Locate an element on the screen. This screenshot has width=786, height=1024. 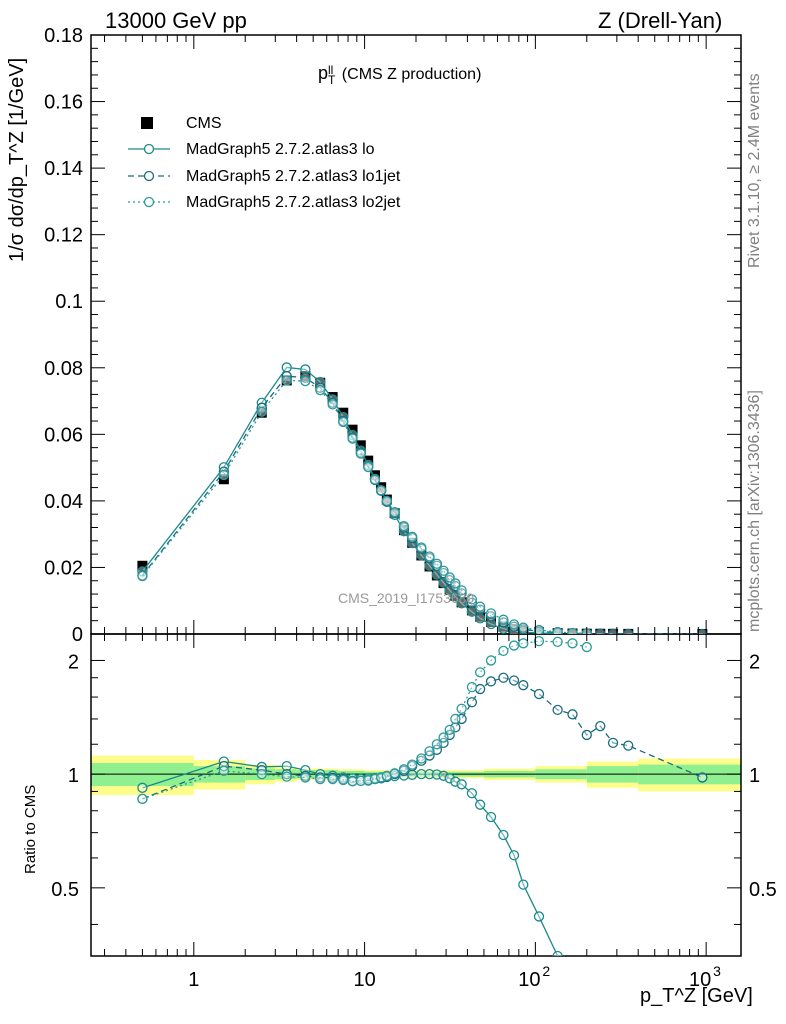
legend-marker-dashed is located at coordinates (149, 176).